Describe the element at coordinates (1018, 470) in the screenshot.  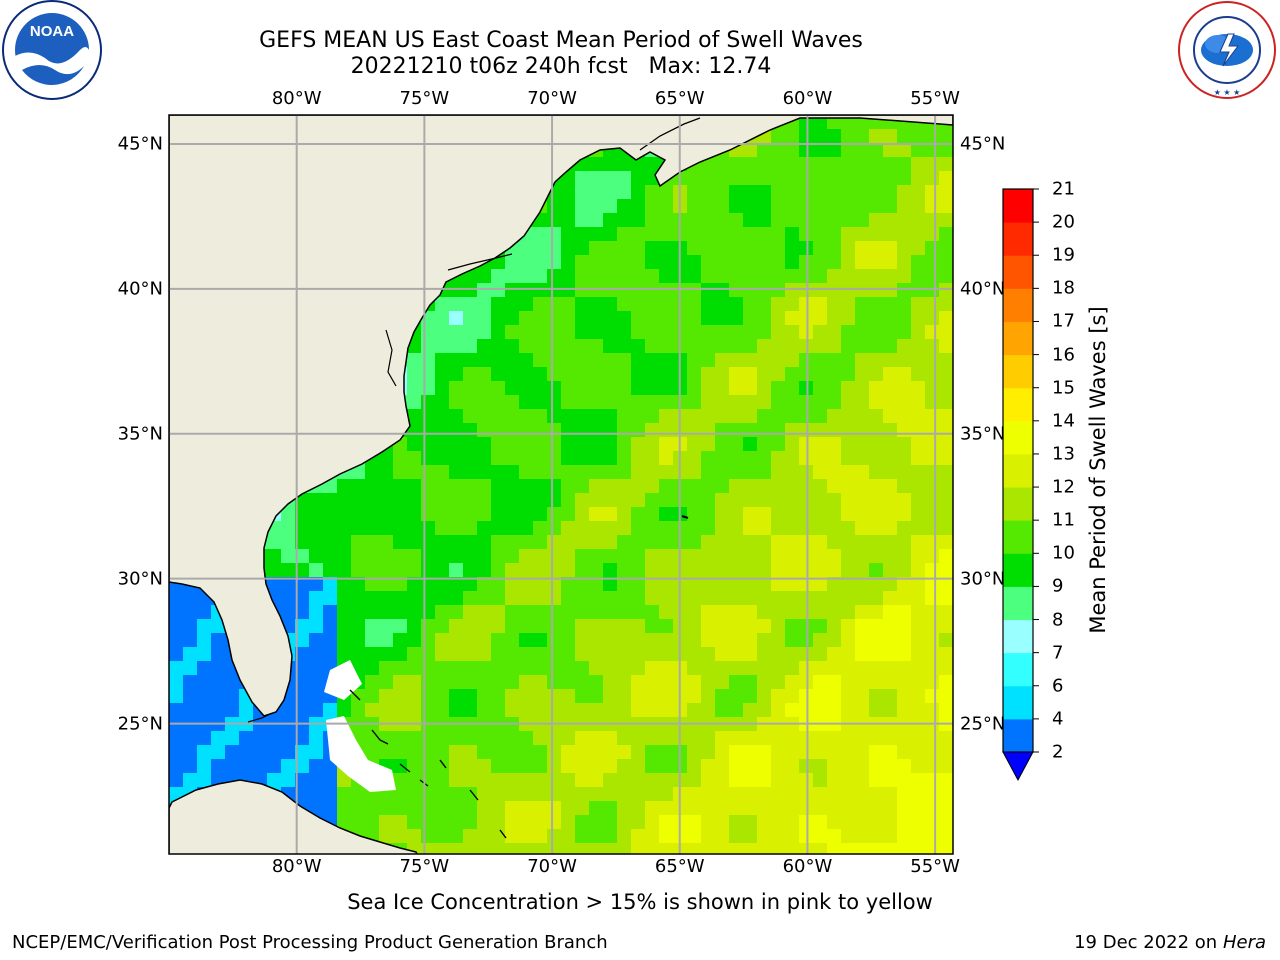
I see `colorbar-segment` at that location.